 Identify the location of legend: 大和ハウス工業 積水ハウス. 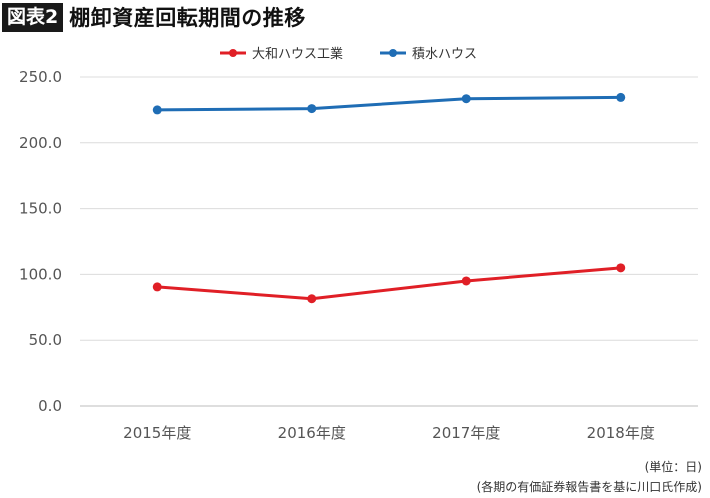
(348, 54).